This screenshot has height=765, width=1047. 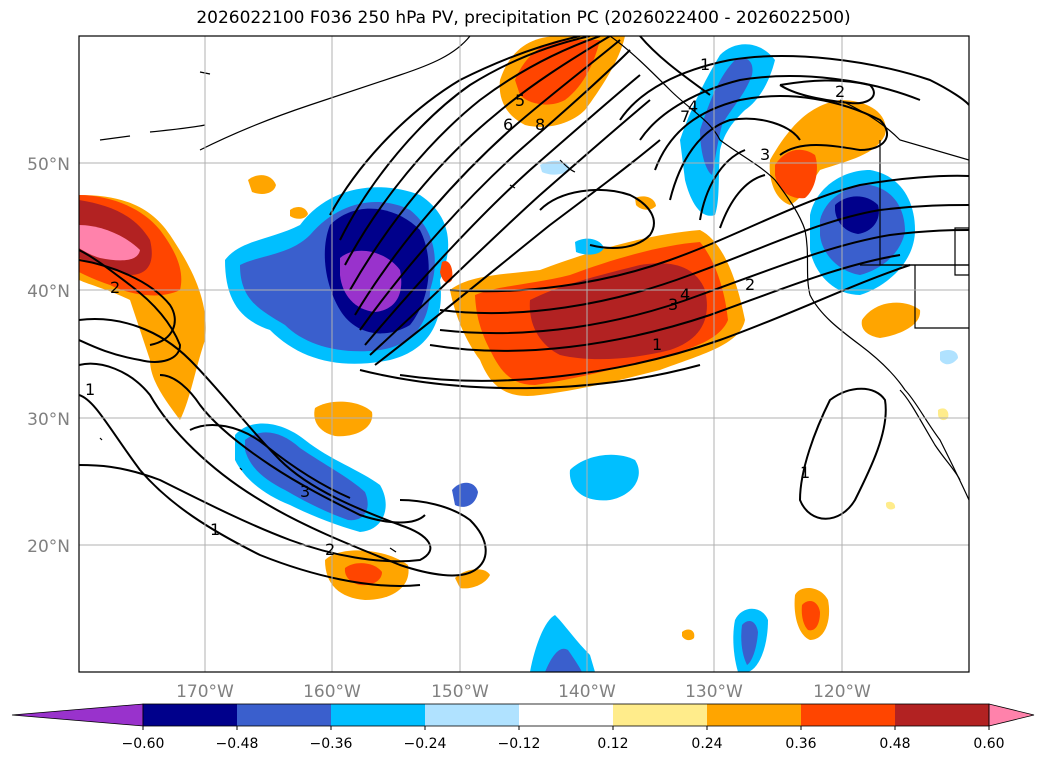 I want to click on colorbar-tick-label: −0.12, so click(x=519, y=744).